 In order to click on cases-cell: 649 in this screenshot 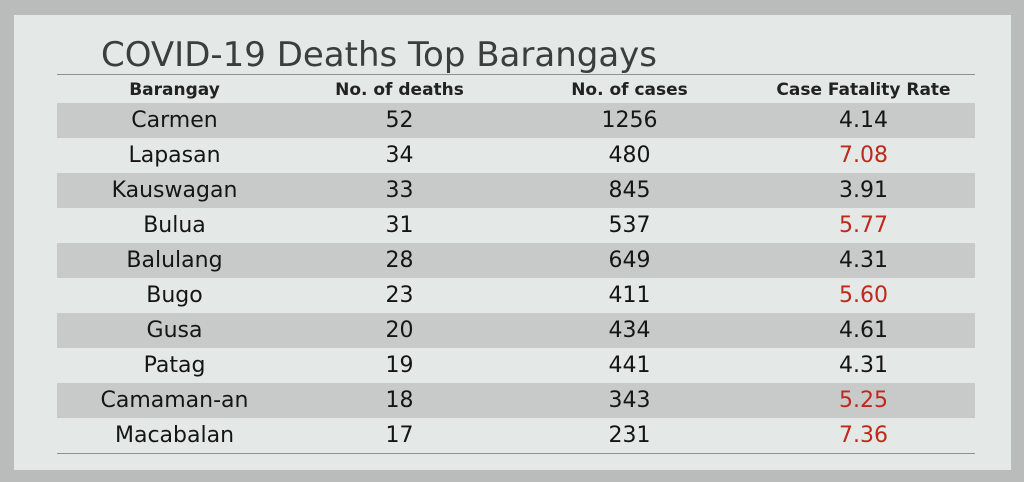, I will do `click(629, 260)`.